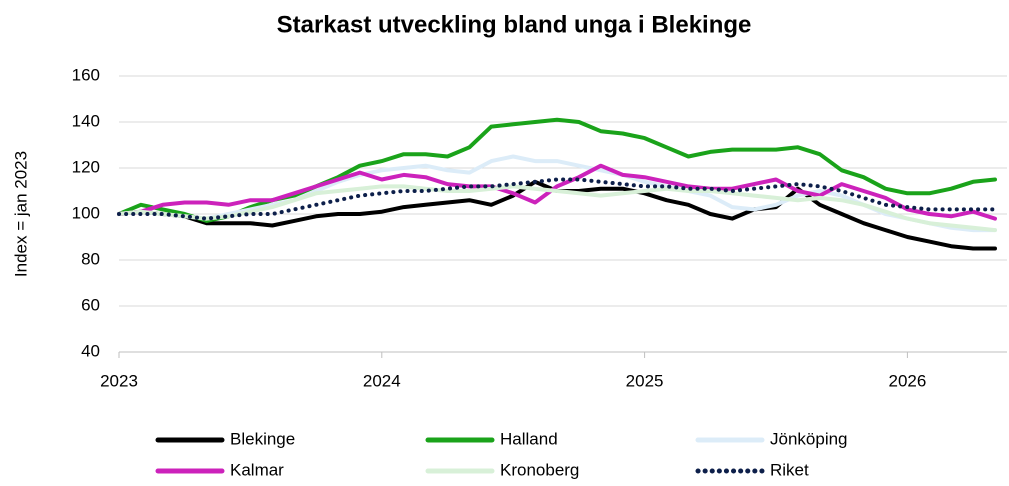  I want to click on x-tick-label: 2023, so click(119, 380).